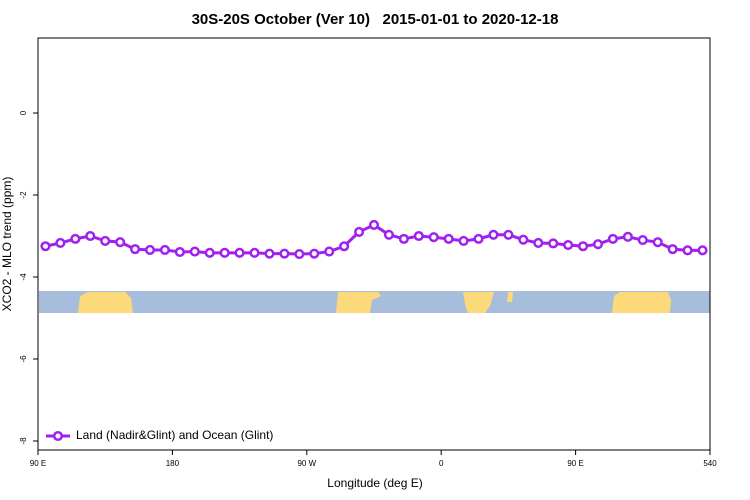 The height and width of the screenshot is (500, 750). I want to click on x-axis-label: Longitude (deg E), so click(374, 483).